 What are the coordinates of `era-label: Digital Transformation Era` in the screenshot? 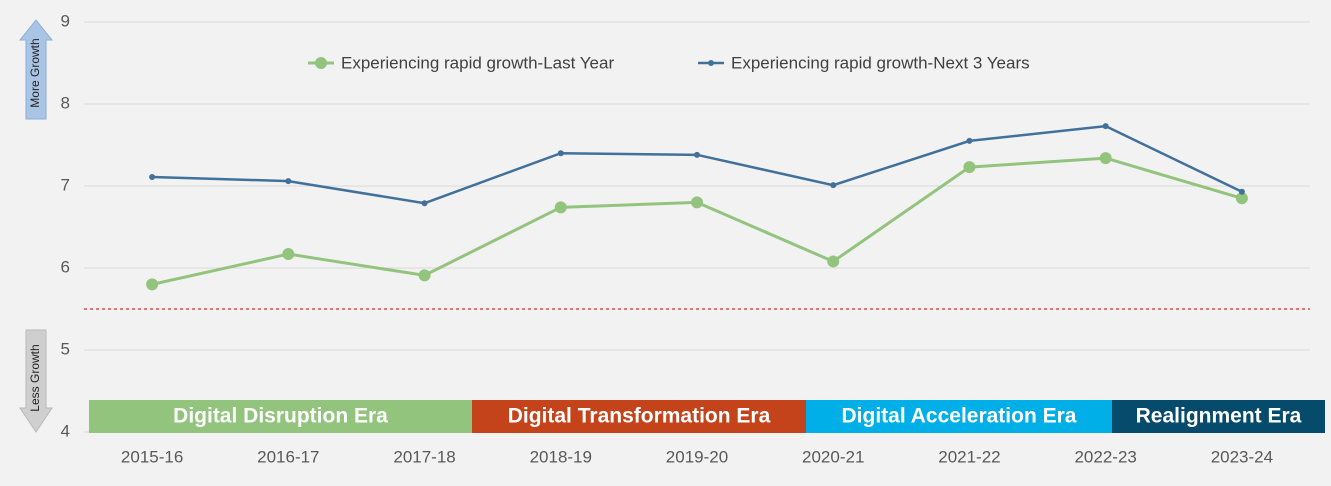 It's located at (639, 416).